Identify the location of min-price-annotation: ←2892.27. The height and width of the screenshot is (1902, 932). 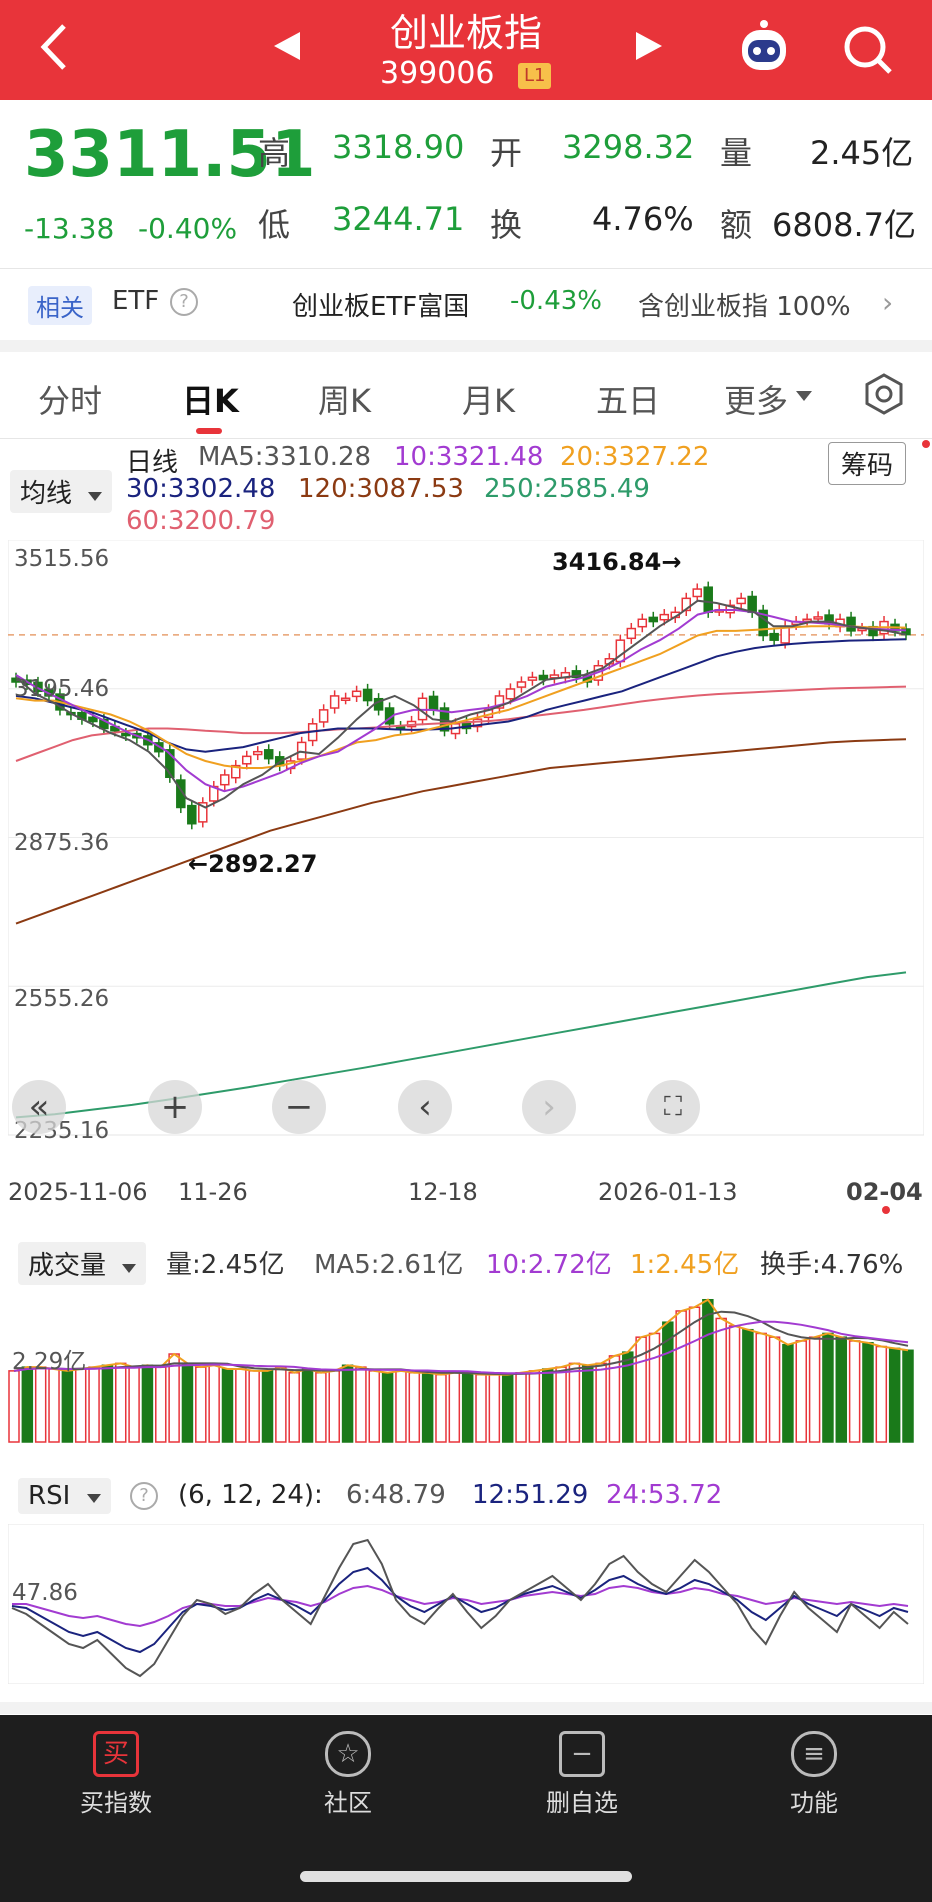
(253, 864).